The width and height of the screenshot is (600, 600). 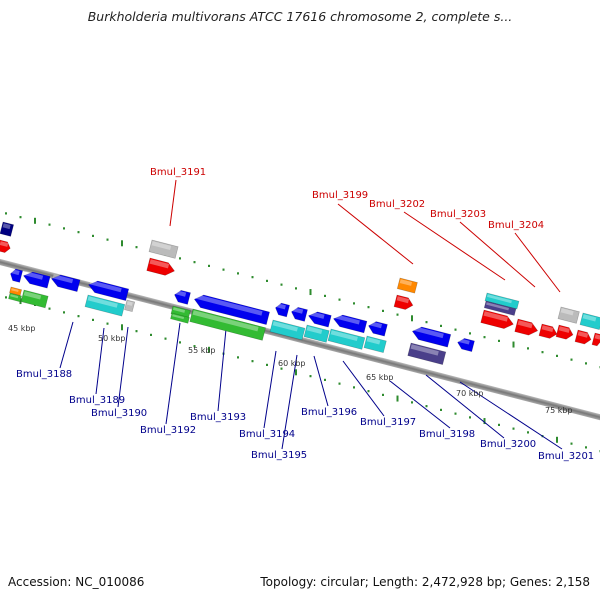 What do you see at coordinates (97, 400) in the screenshot?
I see `gene-label: Bmul_3189` at bounding box center [97, 400].